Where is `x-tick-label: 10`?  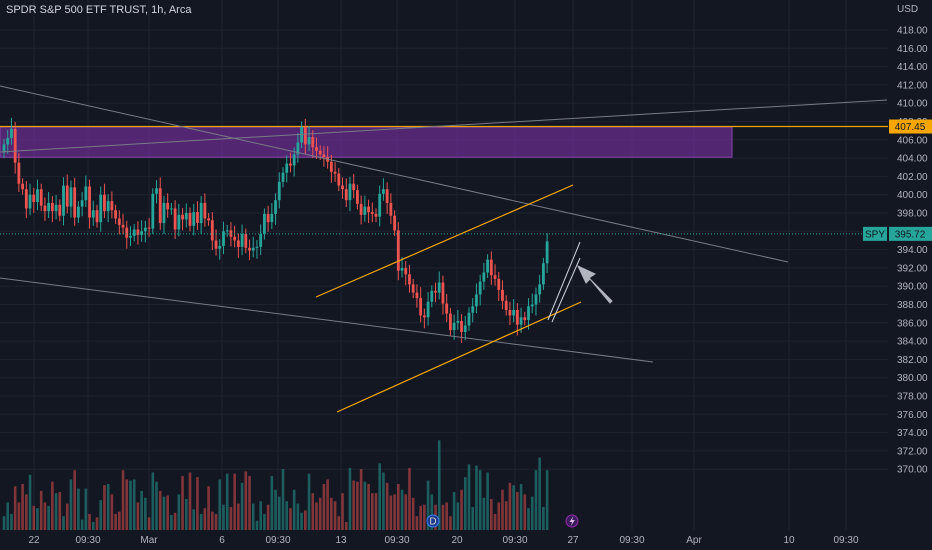 x-tick-label: 10 is located at coordinates (789, 540).